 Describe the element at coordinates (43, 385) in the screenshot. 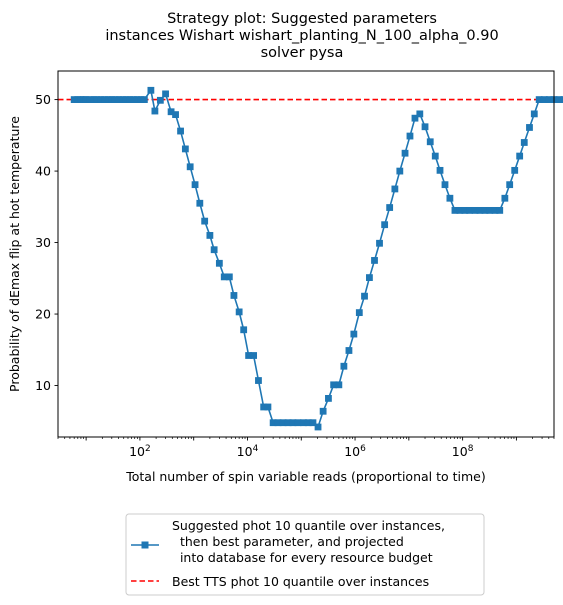

I see `y-tick-label-0: 10` at that location.